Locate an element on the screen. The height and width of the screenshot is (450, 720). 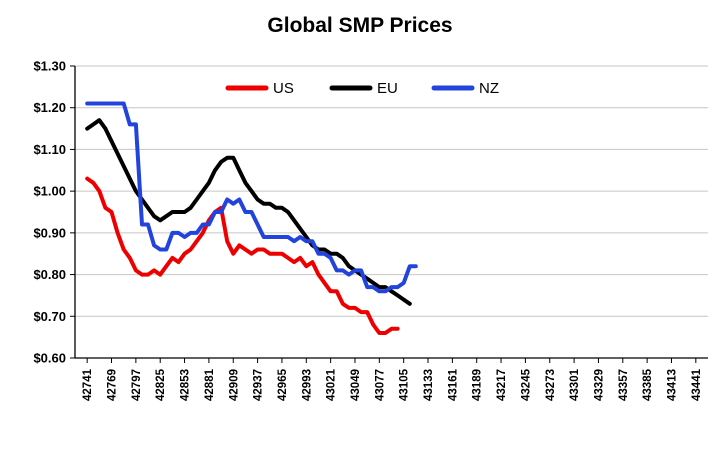
x-axis-label: 43385 is located at coordinates (648, 384).